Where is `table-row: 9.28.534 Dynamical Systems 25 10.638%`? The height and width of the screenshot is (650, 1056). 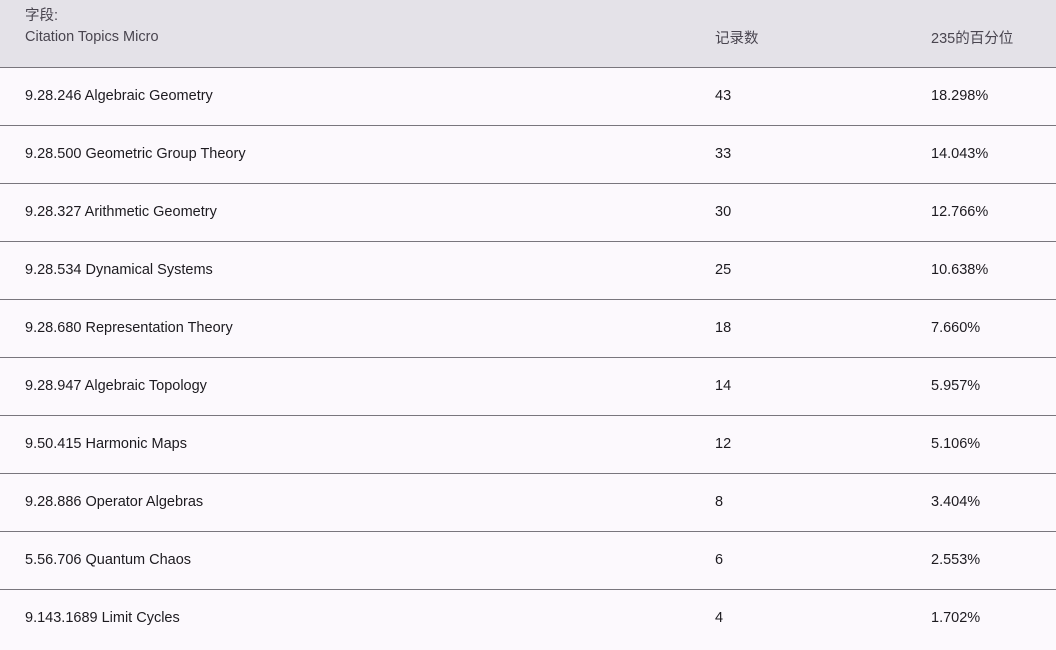
table-row: 9.28.534 Dynamical Systems 25 10.638% is located at coordinates (528, 270).